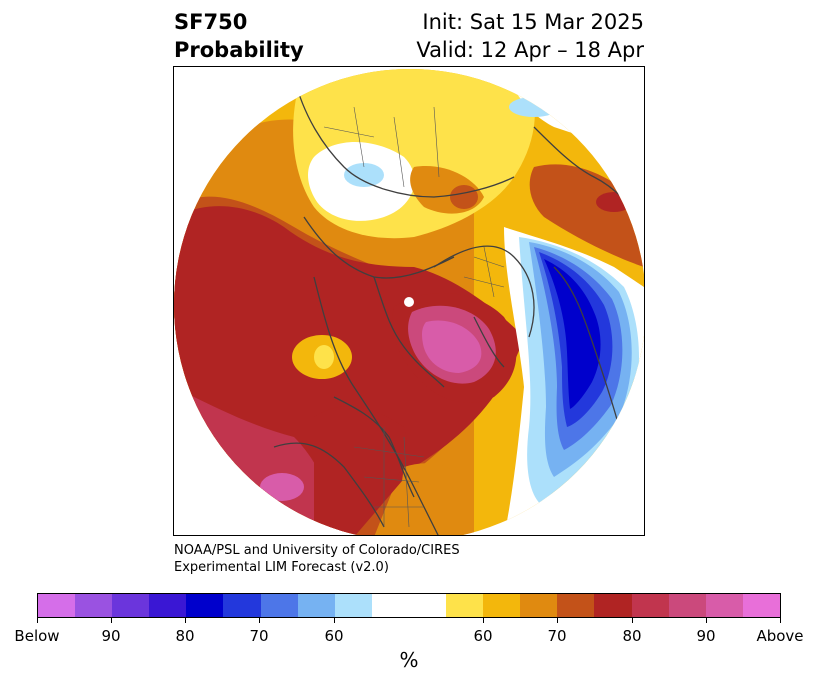 The height and width of the screenshot is (686, 819). What do you see at coordinates (211, 22) in the screenshot?
I see `variable-title: SF750` at bounding box center [211, 22].